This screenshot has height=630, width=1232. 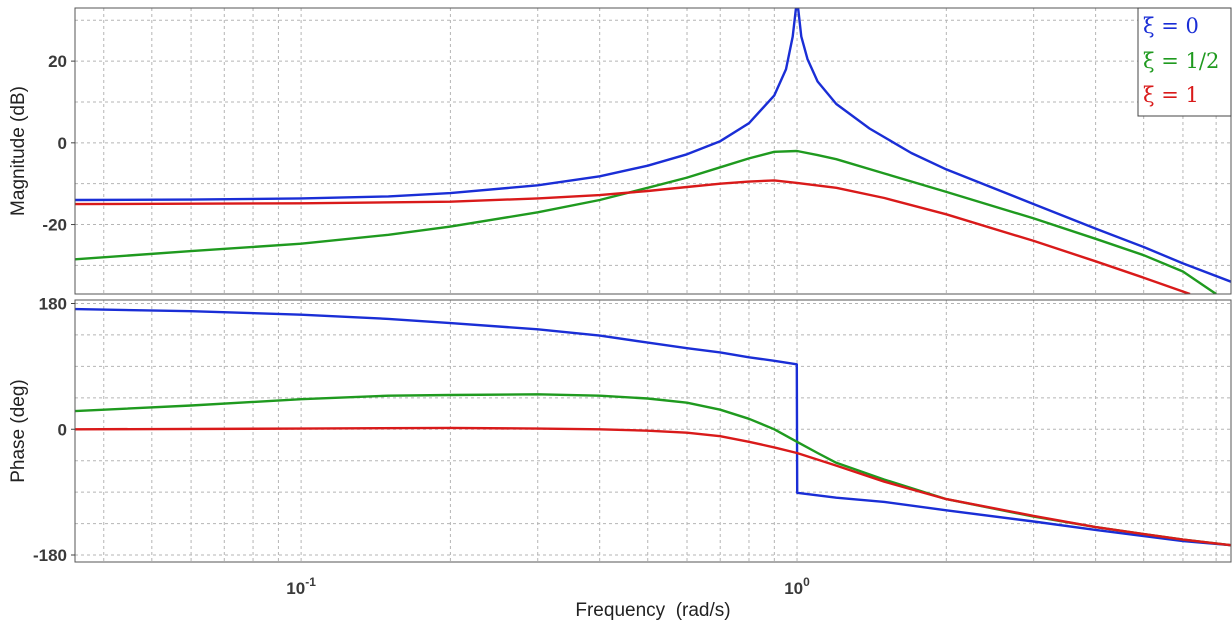 What do you see at coordinates (18, 431) in the screenshot?
I see `phase-y-axis-label: Phase (deg)` at bounding box center [18, 431].